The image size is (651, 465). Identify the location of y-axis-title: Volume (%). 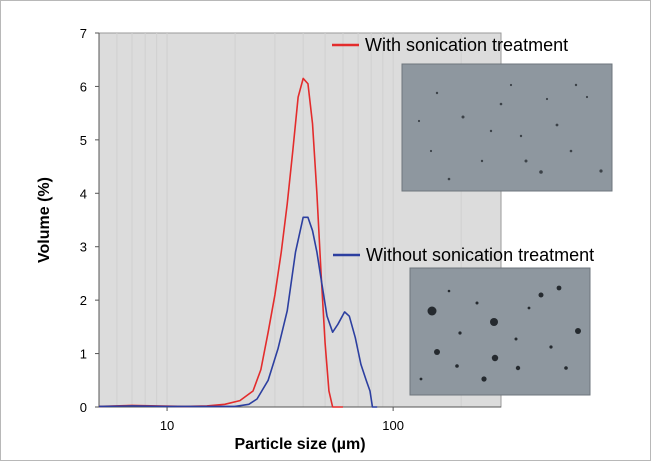
(44, 220).